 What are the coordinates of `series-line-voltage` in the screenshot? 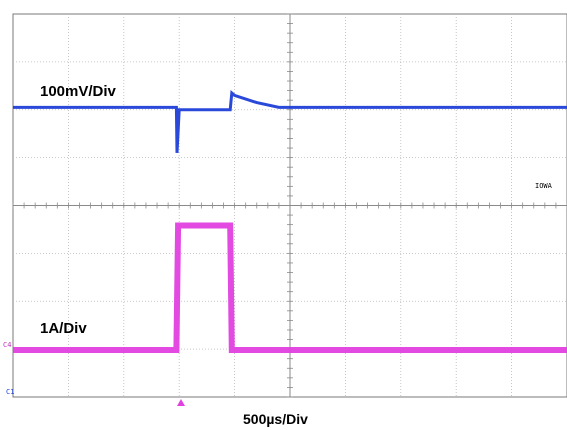 It's located at (290, 121).